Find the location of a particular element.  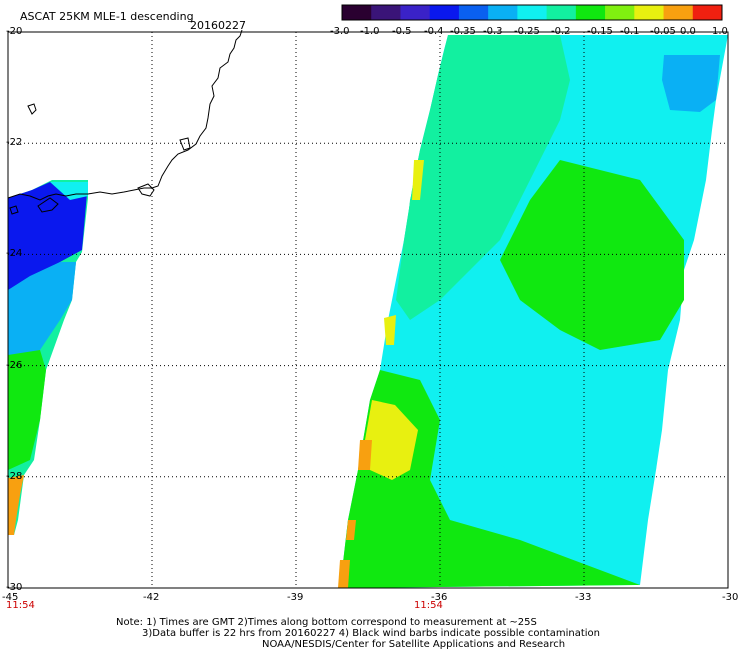

right-swath-cyan-patch is located at coordinates (555, 415).